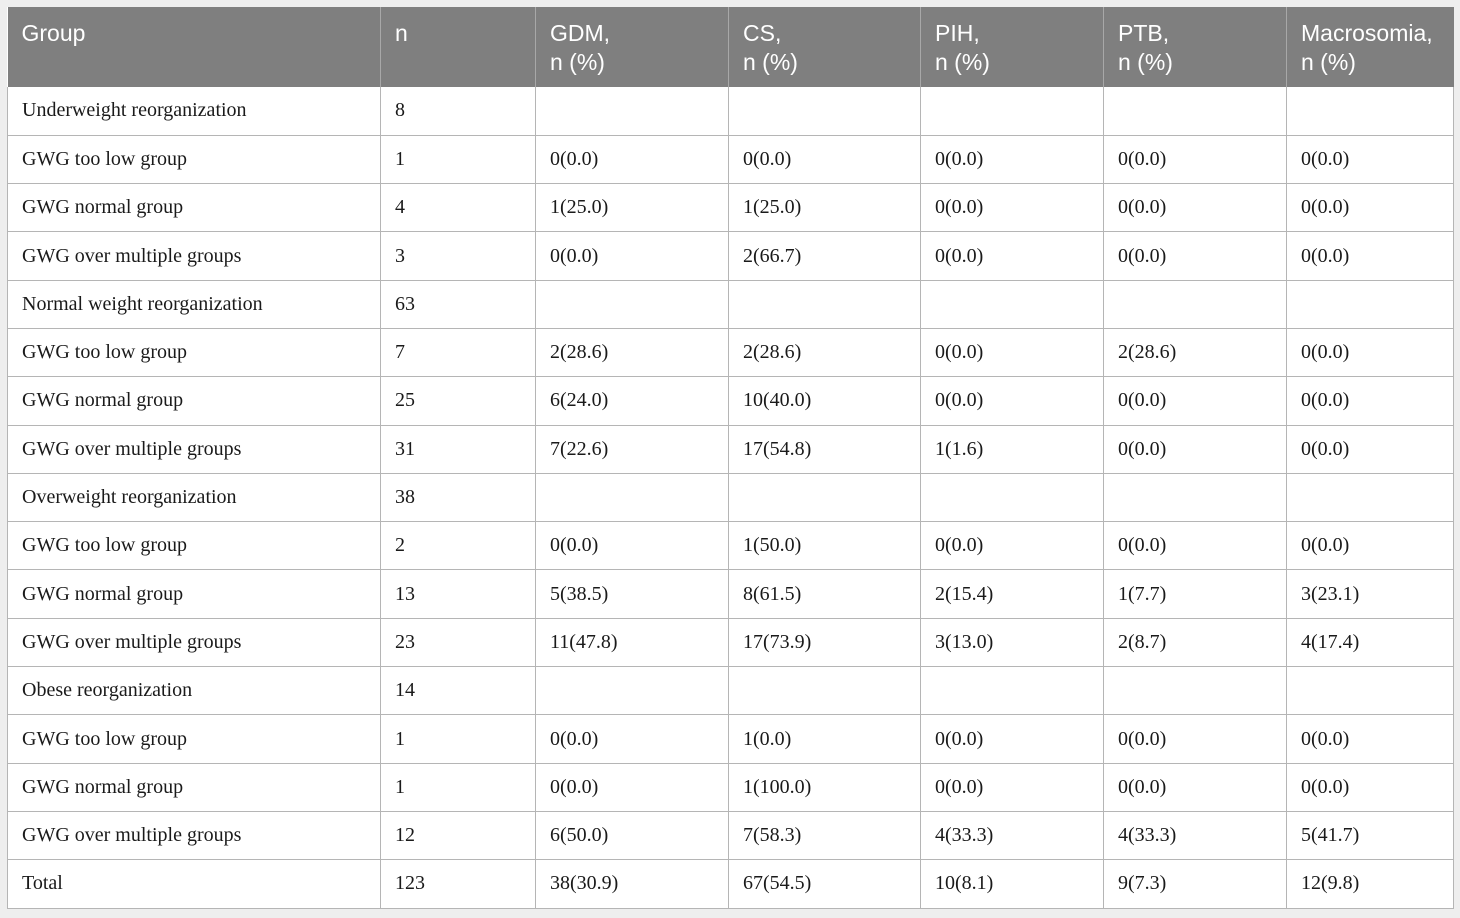  I want to click on header-line: PTB,, so click(1144, 33).